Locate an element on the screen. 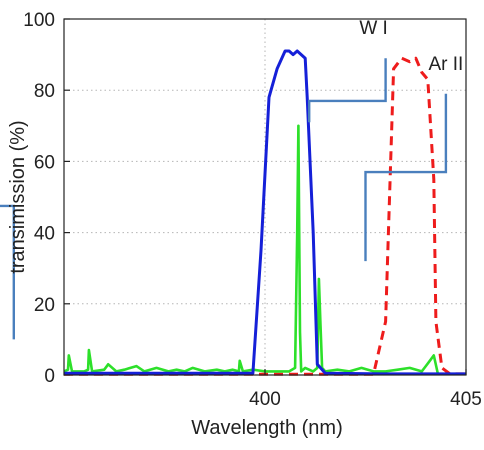 Image resolution: width=484 pixels, height=450 pixels. y-axis-label: transimission (%) is located at coordinates (18, 196).